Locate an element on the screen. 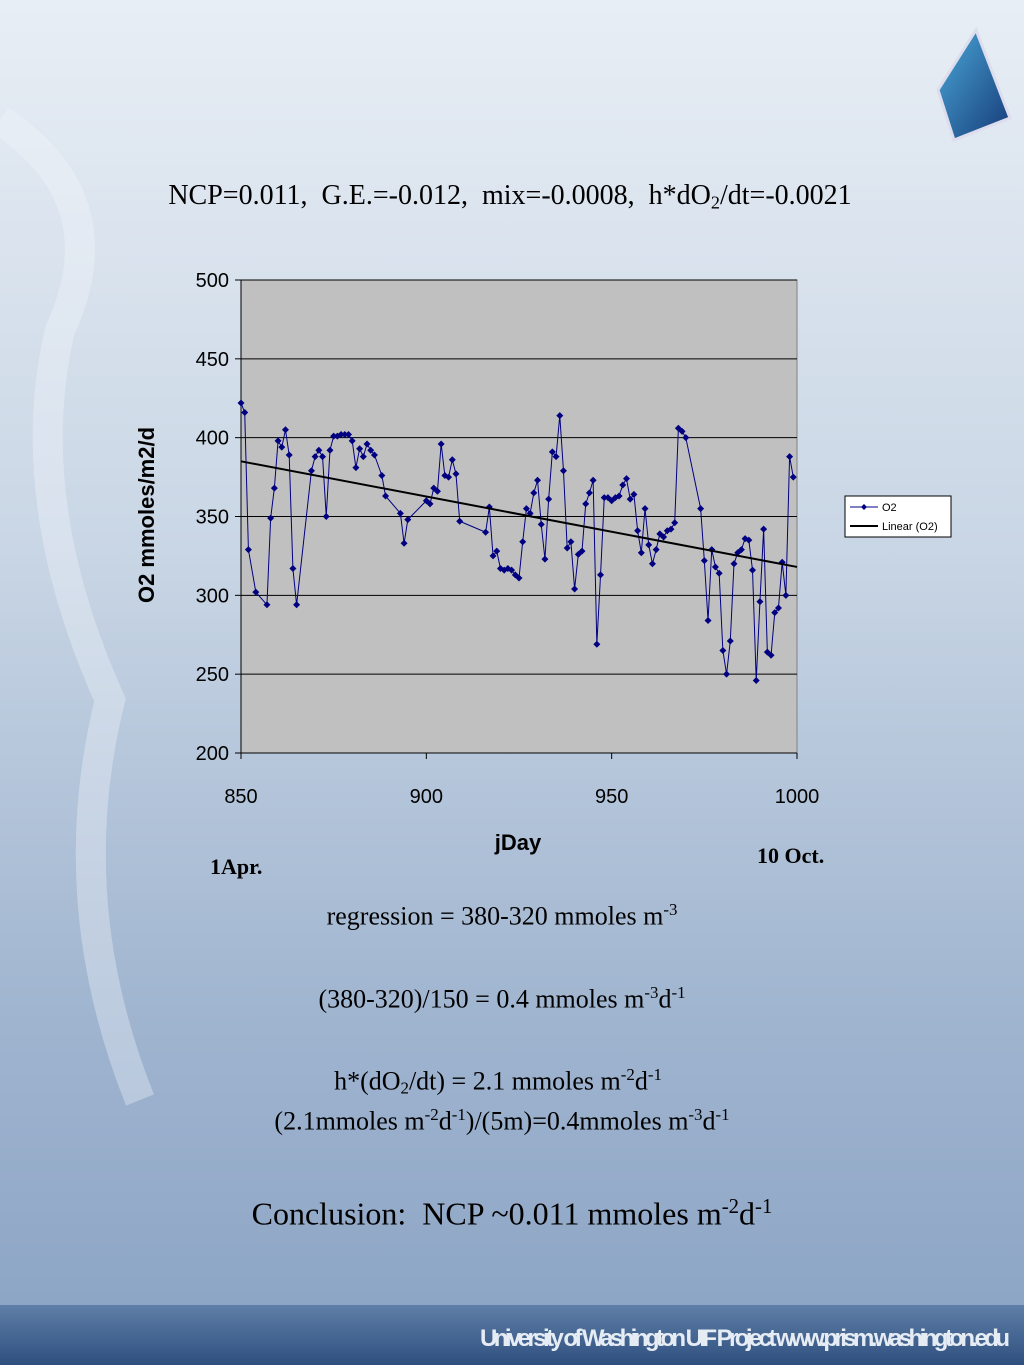 The height and width of the screenshot is (1365, 1024). footer-band is located at coordinates (512, 1335).